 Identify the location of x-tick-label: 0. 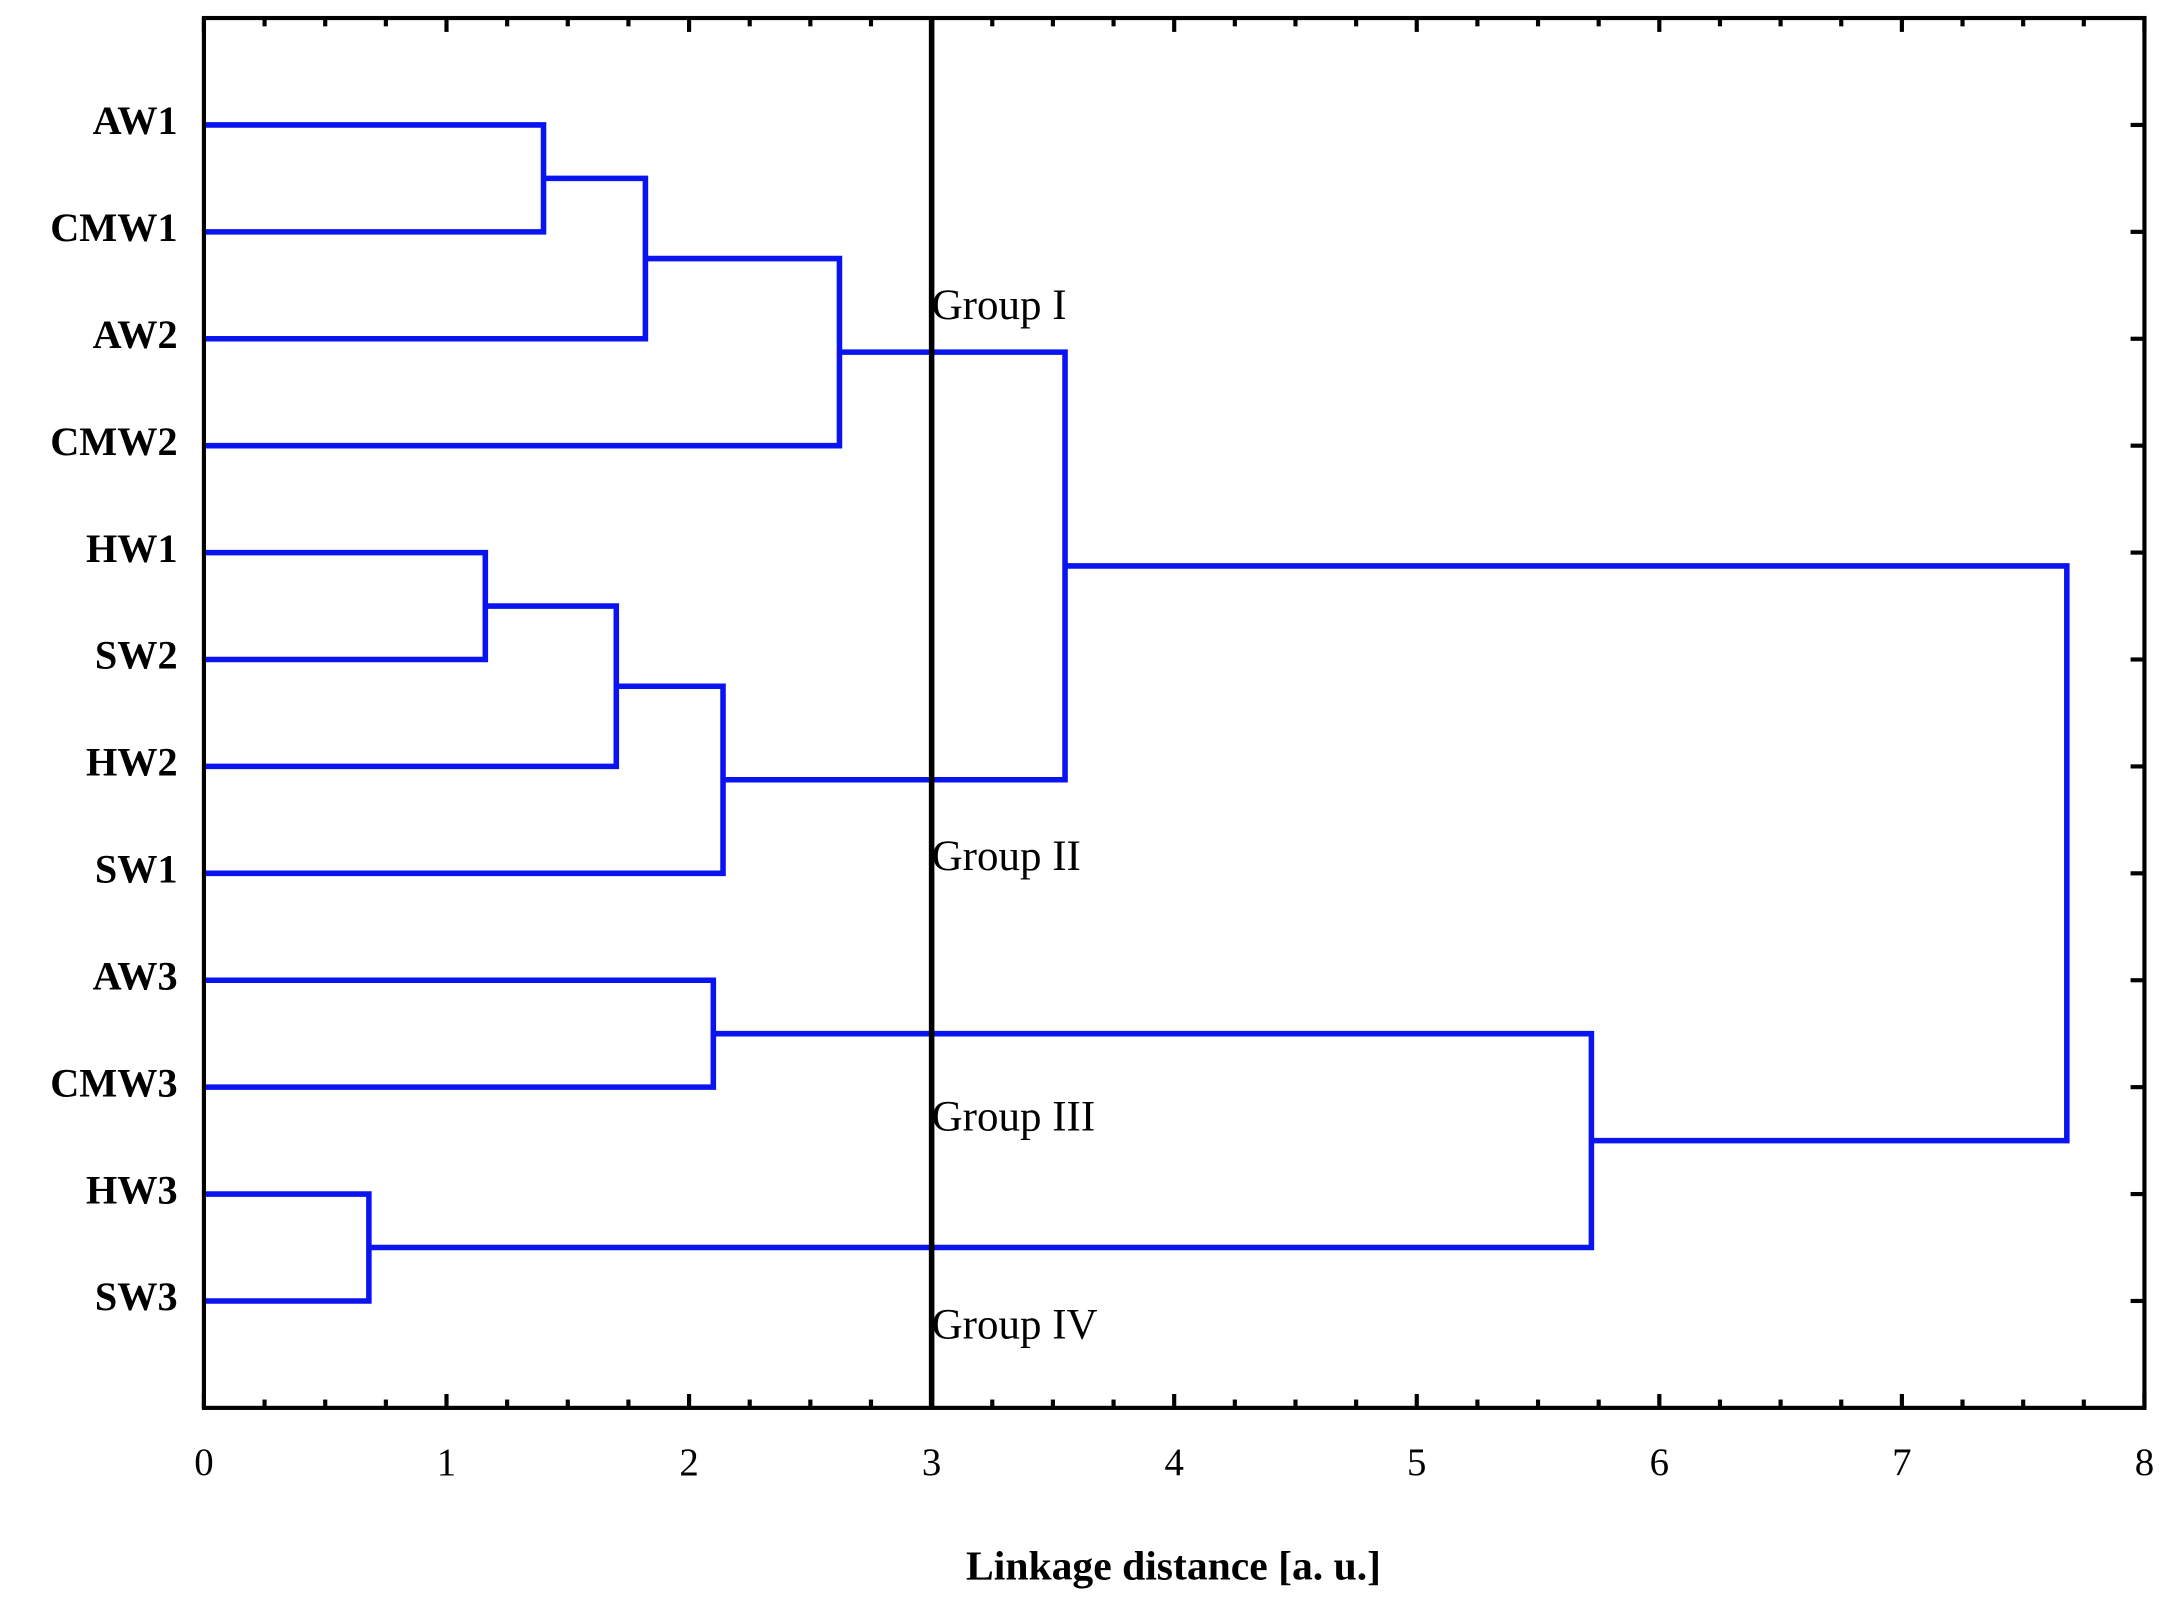
(203, 1462).